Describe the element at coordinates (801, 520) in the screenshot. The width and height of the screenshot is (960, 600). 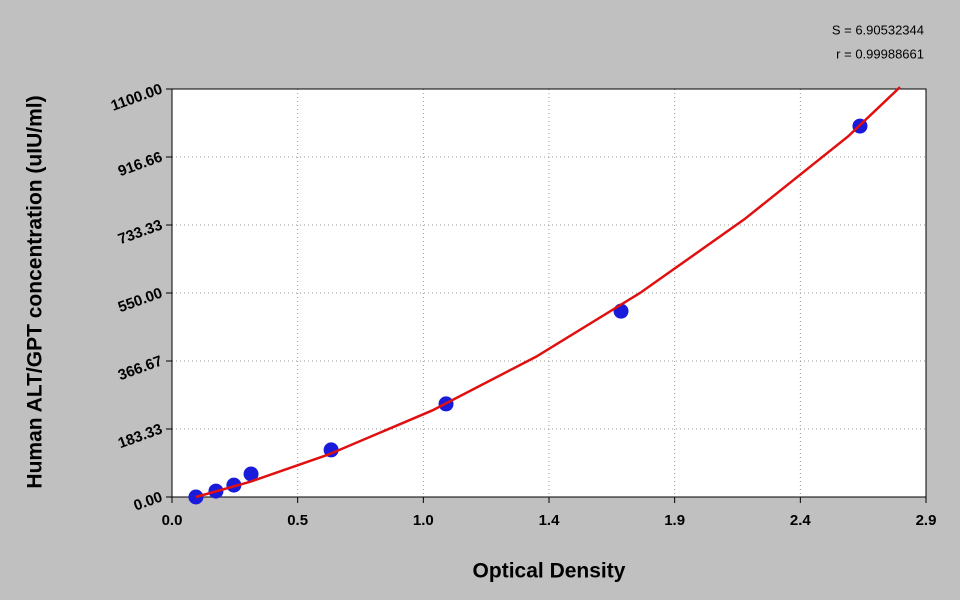
I see `x-tick-label: 2.4` at that location.